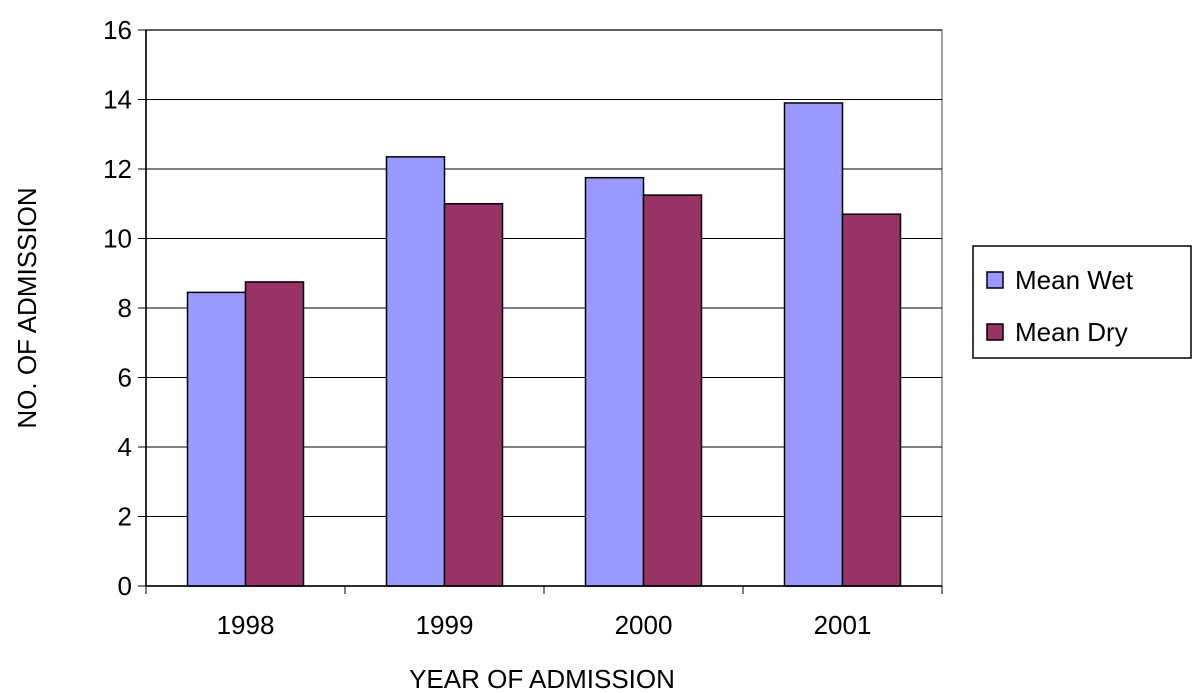  I want to click on y-tick-label: 12, so click(117, 169).